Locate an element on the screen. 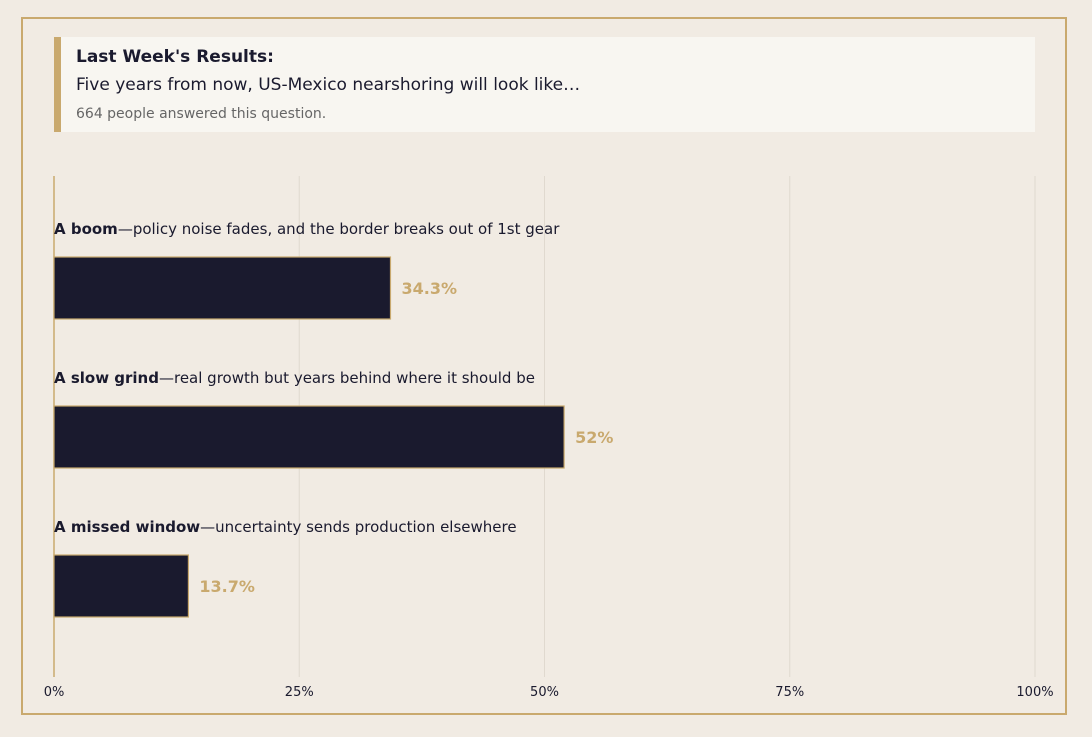  option-lead: A boom is located at coordinates (86, 229).